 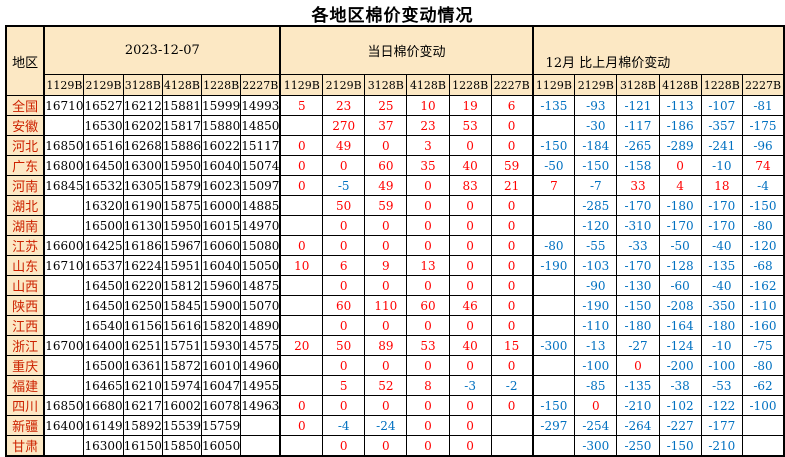 What do you see at coordinates (553, 185) in the screenshot?
I see `monthly-change-cell: 7` at bounding box center [553, 185].